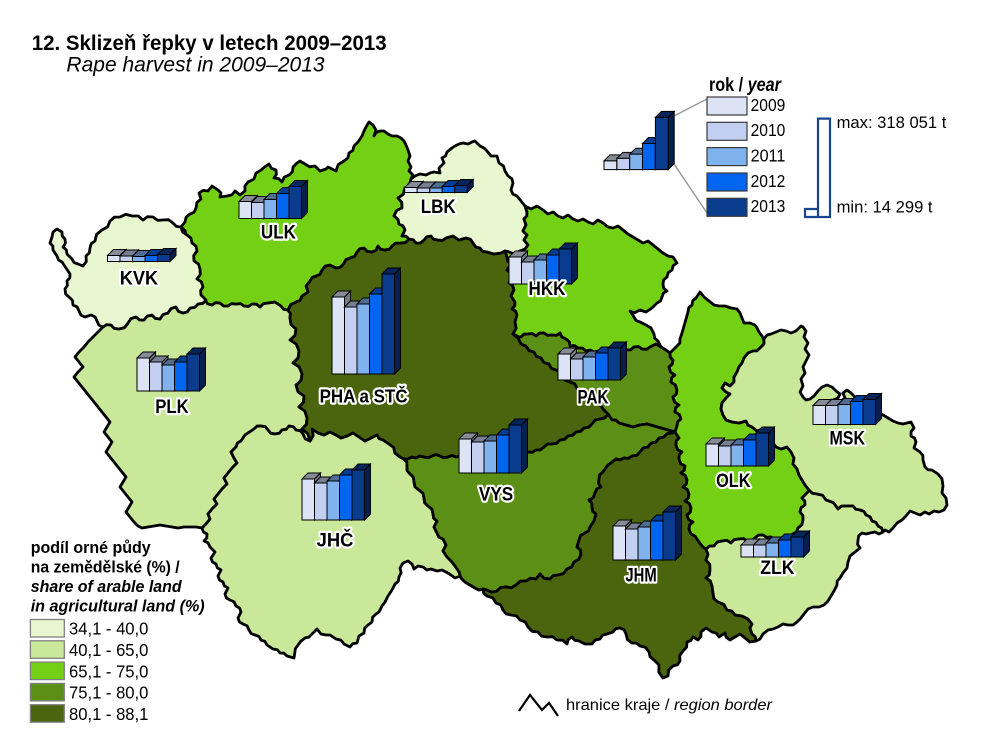  What do you see at coordinates (768, 181) in the screenshot?
I see `svg-text: 2012` at bounding box center [768, 181].